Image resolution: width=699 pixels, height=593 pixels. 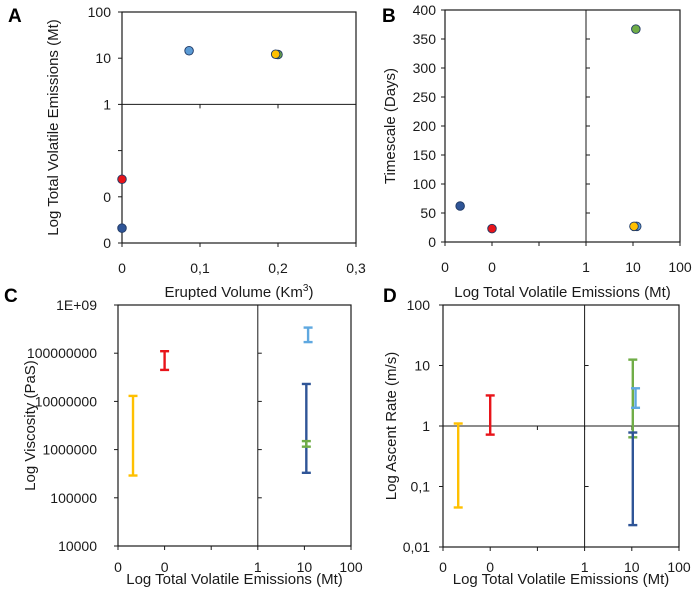 I want to click on y-axis-label: Log Total Volatile Emissions (Mt), so click(x=53, y=127).